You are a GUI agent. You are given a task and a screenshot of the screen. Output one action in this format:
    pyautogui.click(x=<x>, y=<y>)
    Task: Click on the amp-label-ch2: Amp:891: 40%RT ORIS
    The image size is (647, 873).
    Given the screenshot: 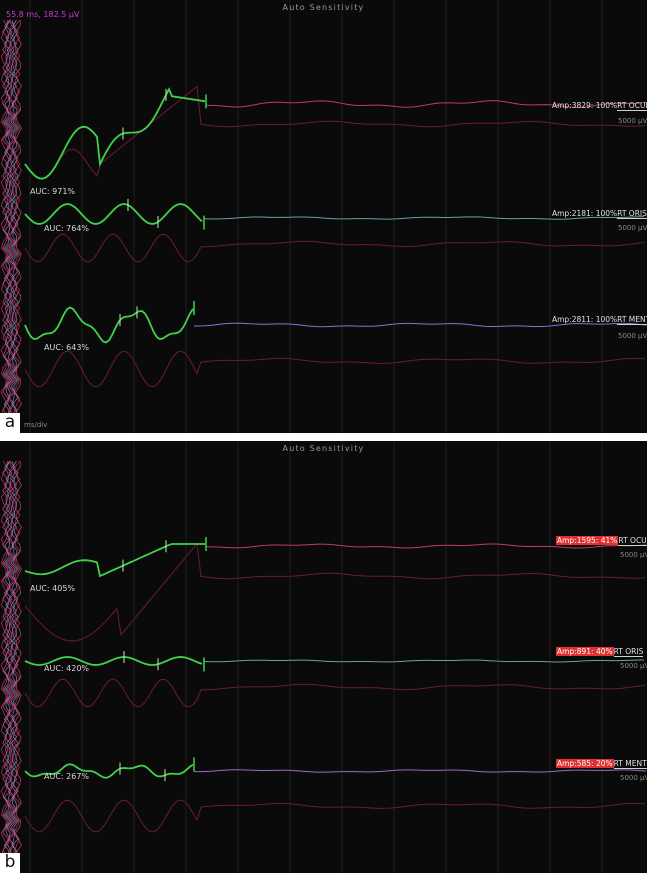 What is the action you would take?
    pyautogui.click(x=600, y=652)
    